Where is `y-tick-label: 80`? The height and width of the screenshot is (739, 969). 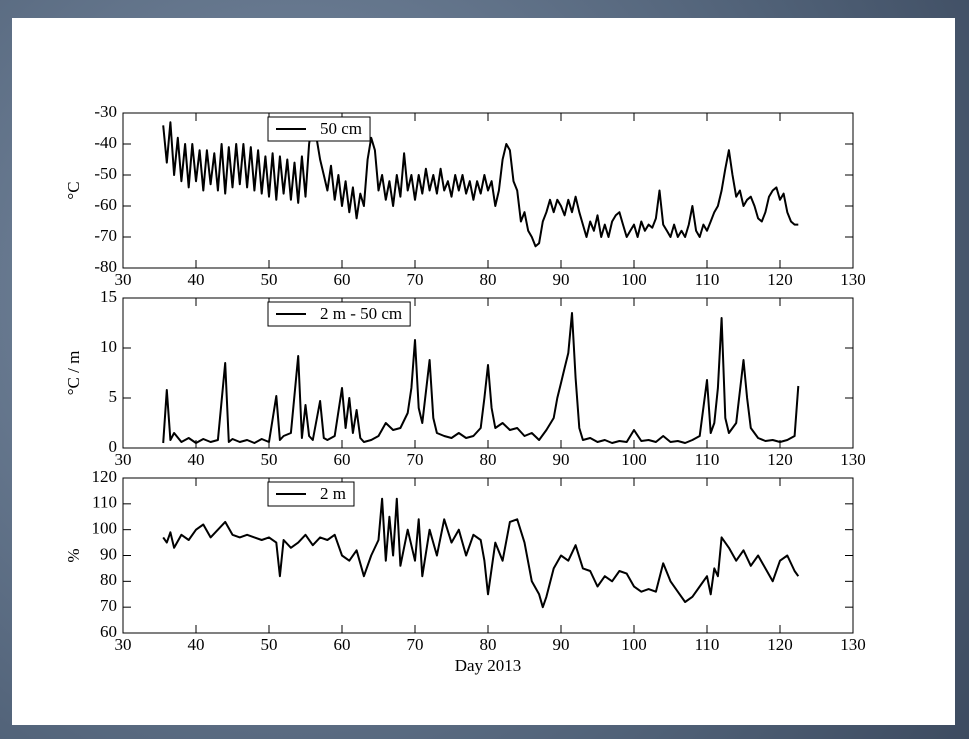
y-tick-label: 80 is located at coordinates (108, 579).